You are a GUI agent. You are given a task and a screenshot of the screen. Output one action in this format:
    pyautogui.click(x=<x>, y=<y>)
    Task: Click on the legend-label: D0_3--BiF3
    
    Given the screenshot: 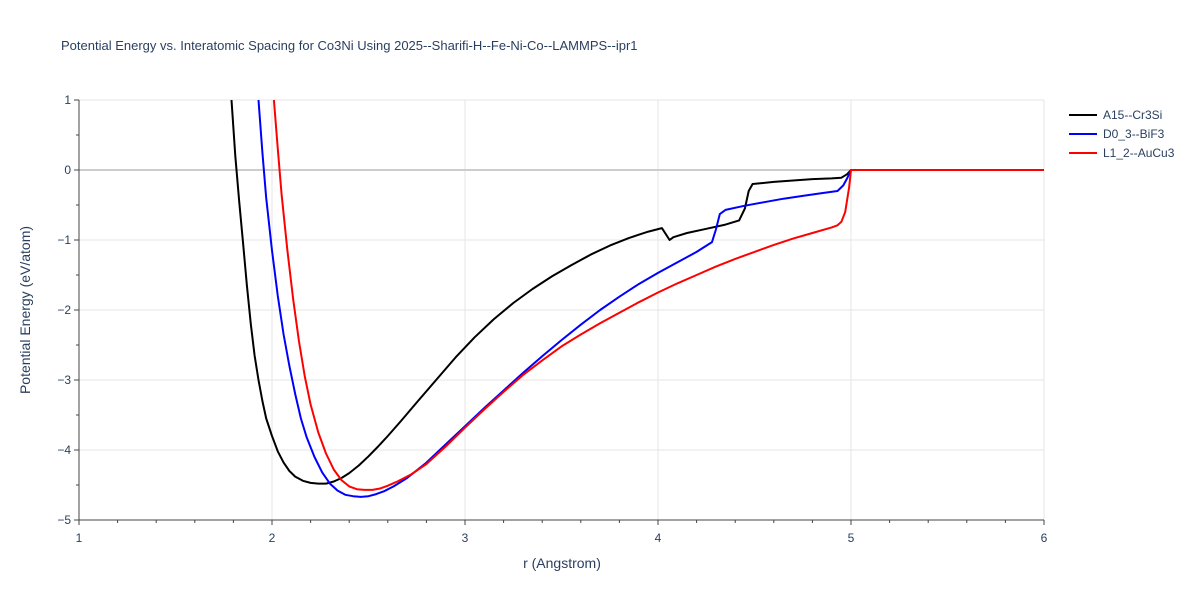 What is the action you would take?
    pyautogui.click(x=1134, y=134)
    